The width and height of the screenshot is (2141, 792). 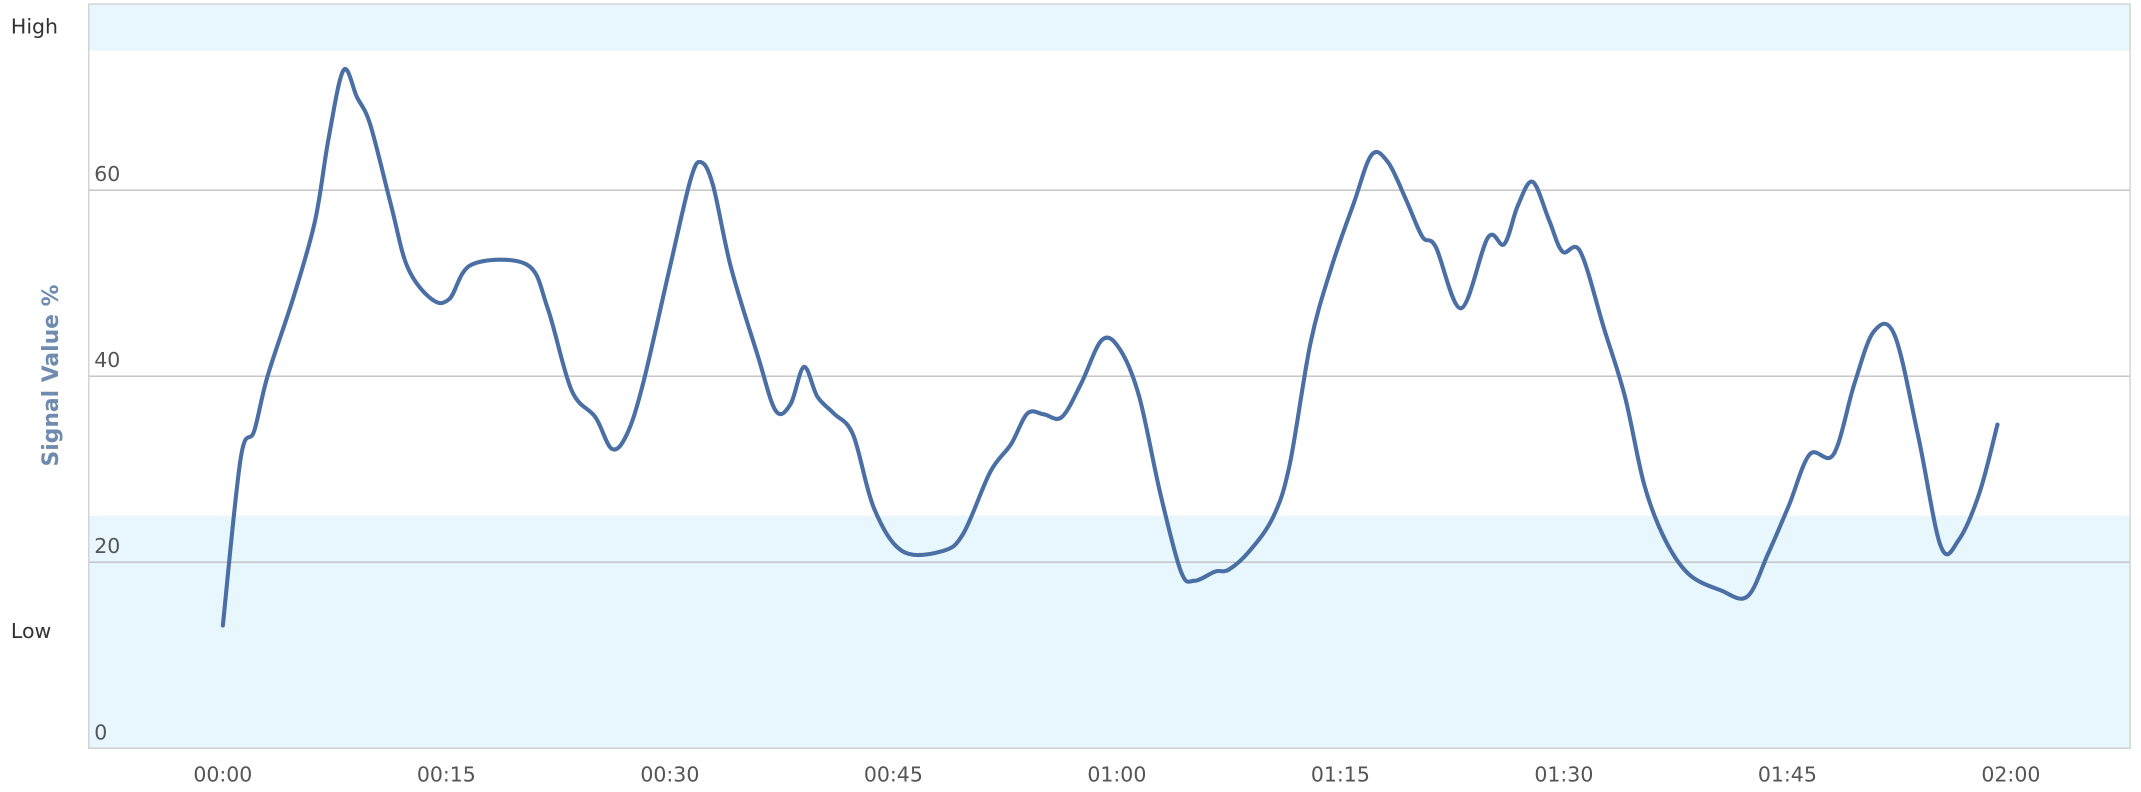 What do you see at coordinates (31, 631) in the screenshot?
I see `band-label: Low` at bounding box center [31, 631].